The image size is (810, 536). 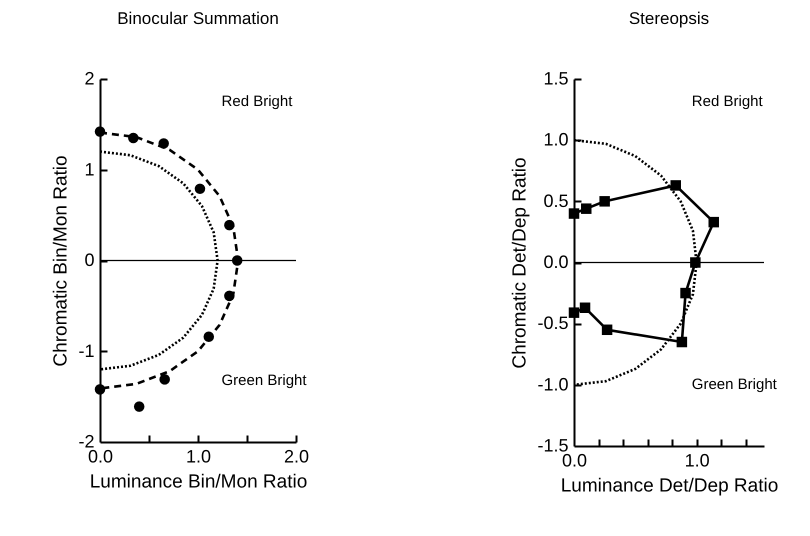 I want to click on y-tick-label: 2, so click(x=89, y=78).